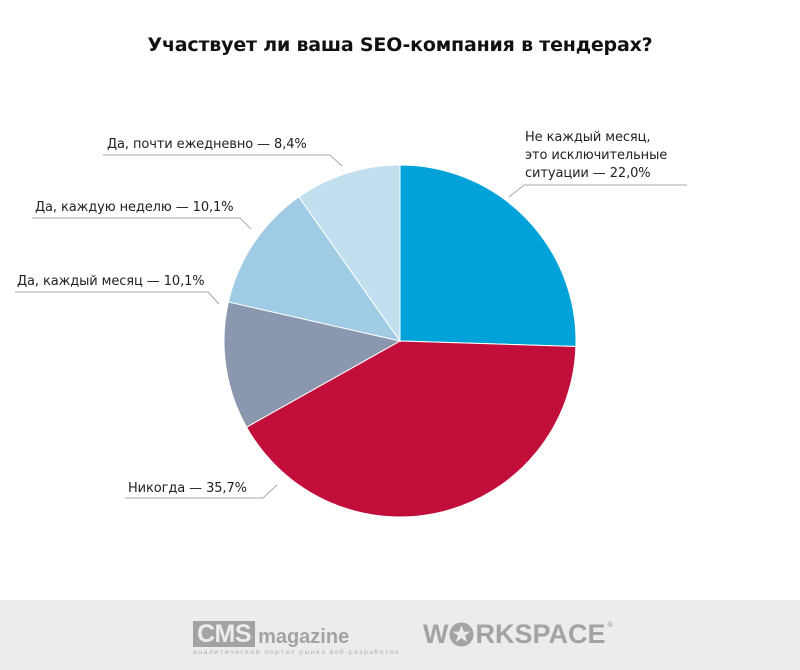 The image size is (800, 670). Describe the element at coordinates (224, 634) in the screenshot. I see `cms-logo-box: CMS` at that location.